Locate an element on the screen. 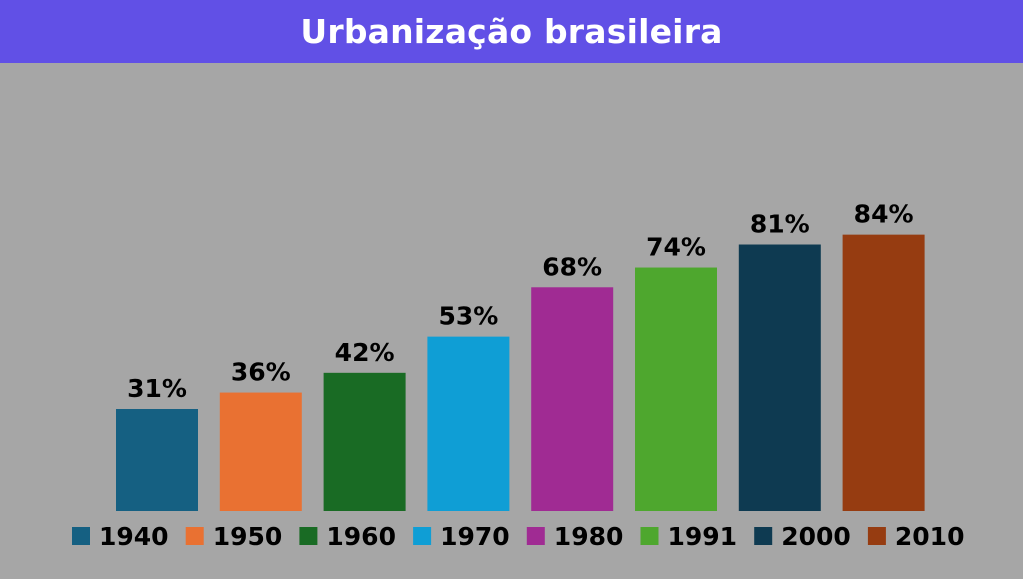  legend-swatch-1980 is located at coordinates (535, 536).